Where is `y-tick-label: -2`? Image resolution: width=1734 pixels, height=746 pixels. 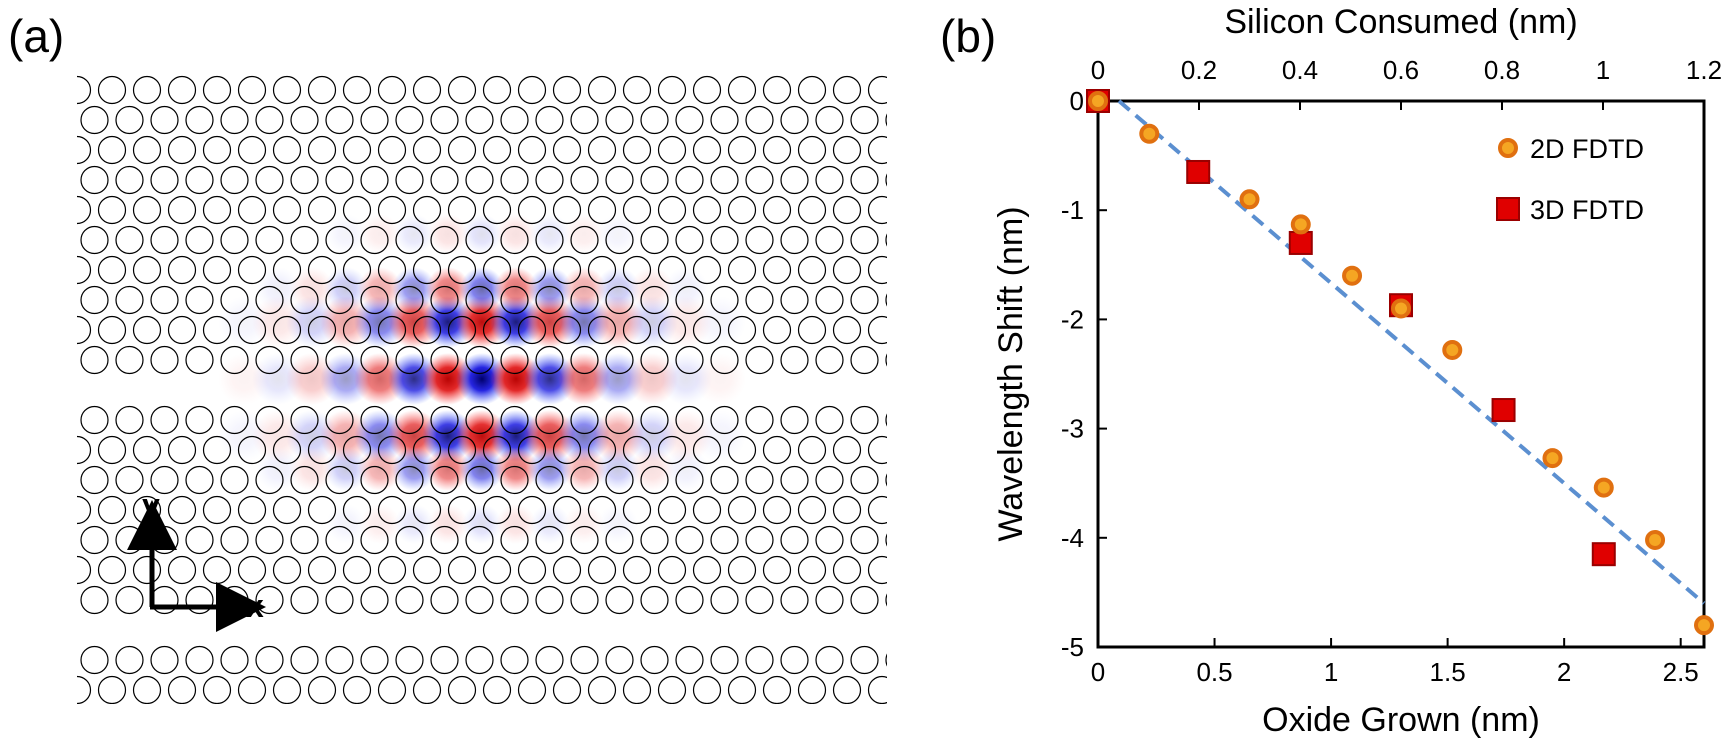
y-tick-label: -2 is located at coordinates (1072, 319).